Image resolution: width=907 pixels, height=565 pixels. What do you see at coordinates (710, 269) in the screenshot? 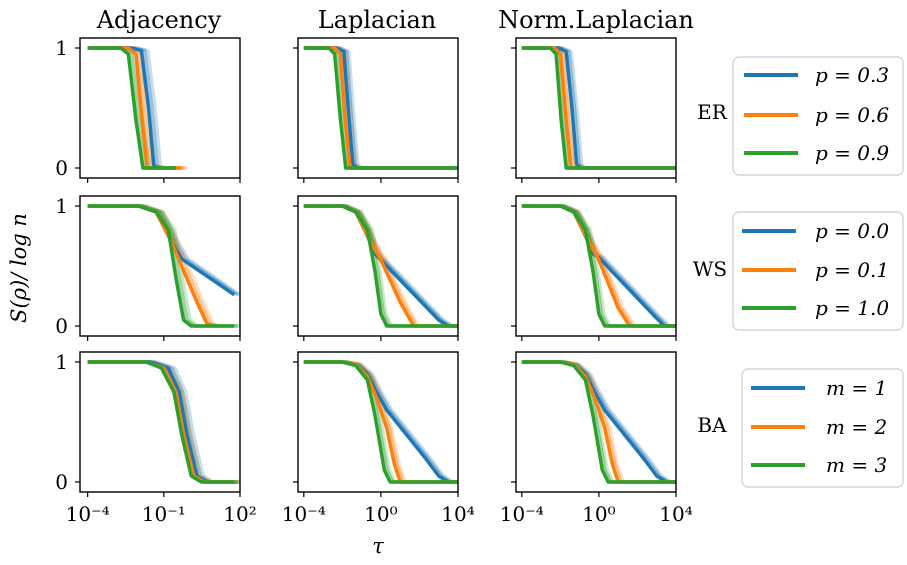
I see `row-label-ws: WS` at bounding box center [710, 269].